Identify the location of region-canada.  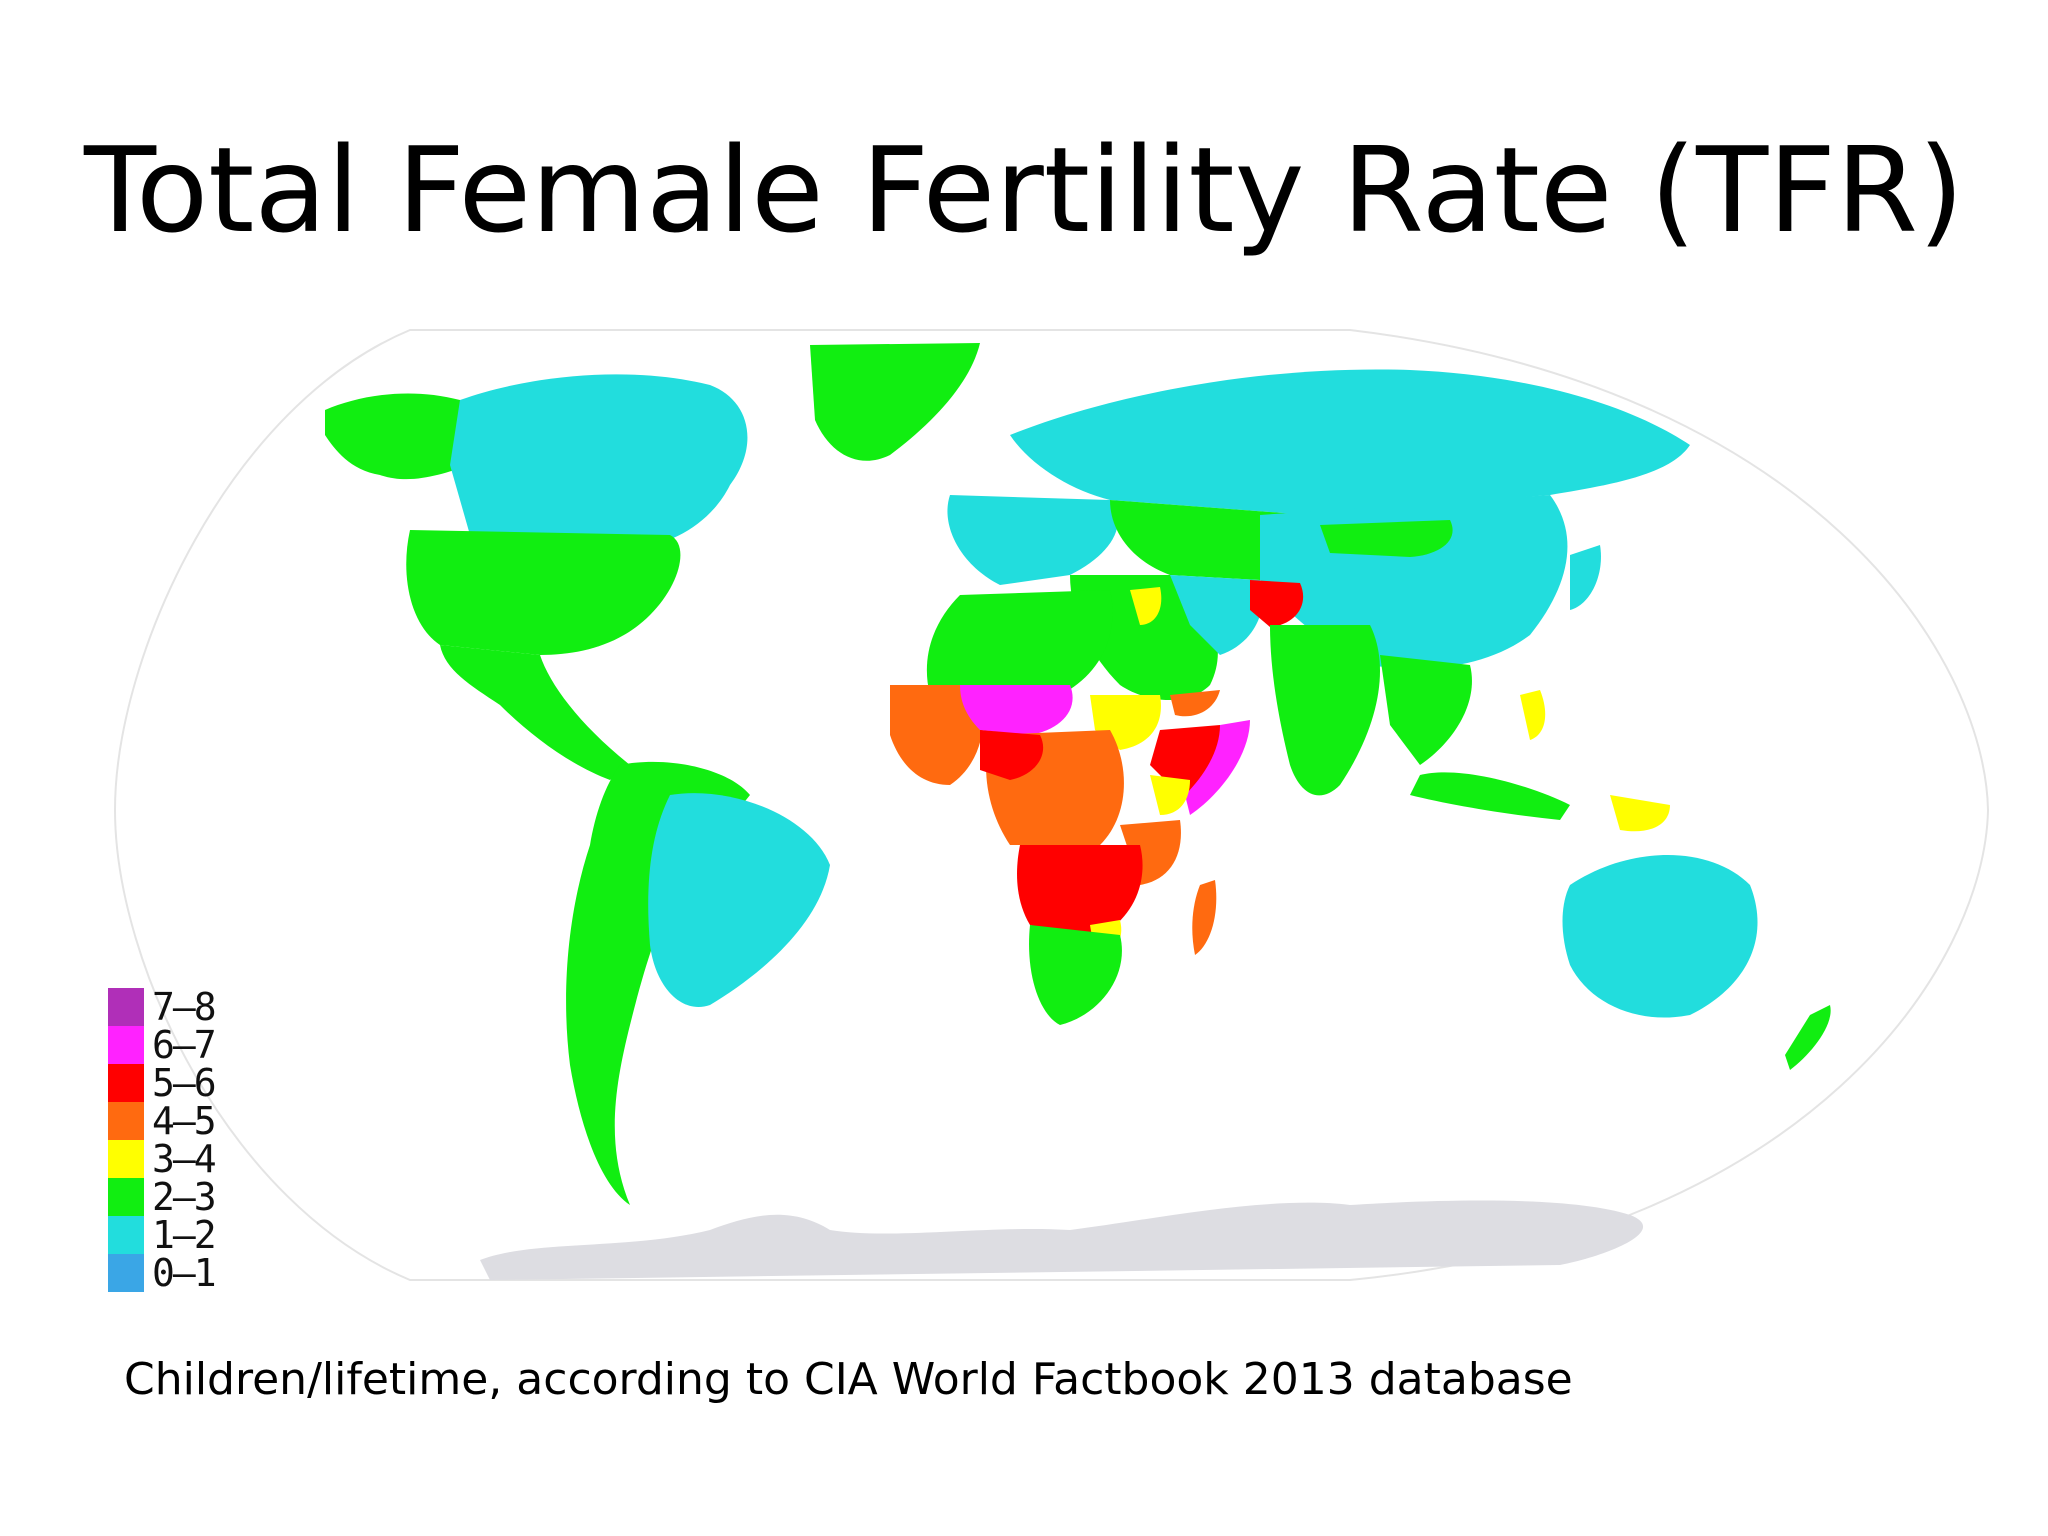
(599, 462).